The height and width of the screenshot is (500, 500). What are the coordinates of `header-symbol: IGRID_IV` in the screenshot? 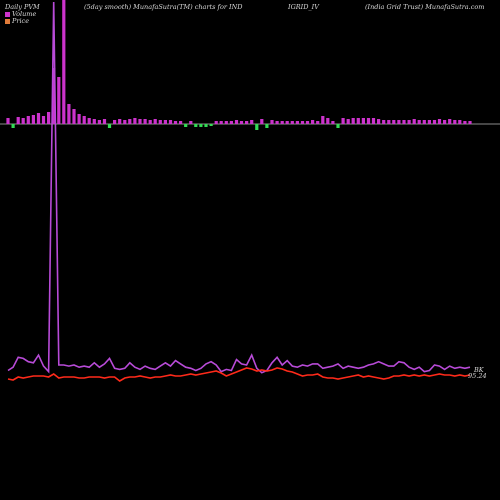 It's located at (303, 7).